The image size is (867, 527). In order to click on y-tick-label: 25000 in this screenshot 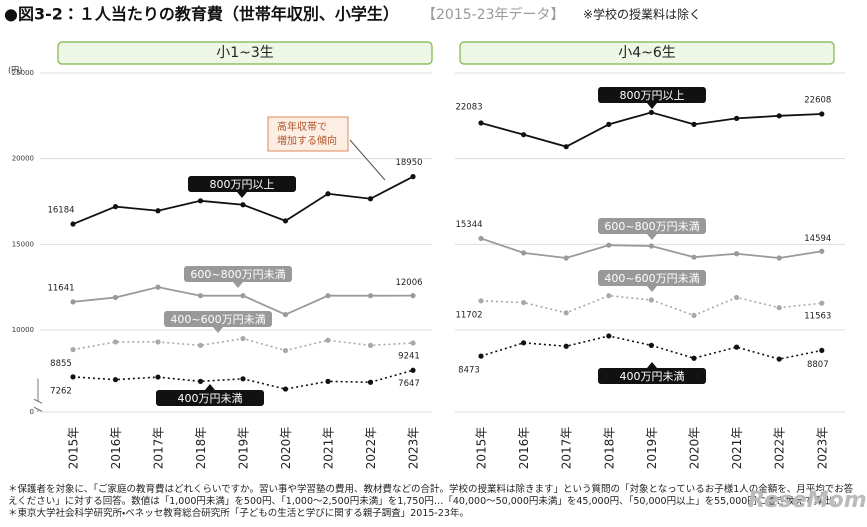, I will do `click(23, 73)`.